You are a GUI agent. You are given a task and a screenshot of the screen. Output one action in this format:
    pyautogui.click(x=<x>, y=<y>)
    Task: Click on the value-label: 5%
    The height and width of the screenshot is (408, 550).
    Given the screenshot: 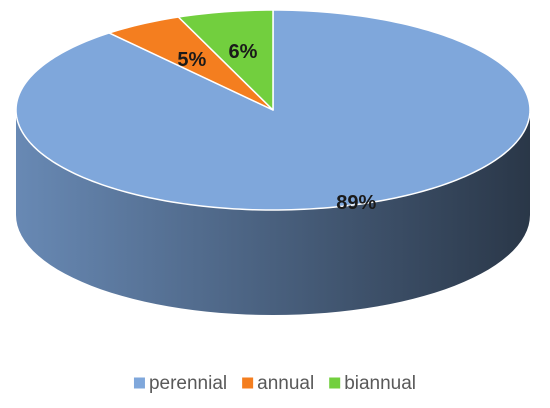 What is the action you would take?
    pyautogui.click(x=191, y=60)
    